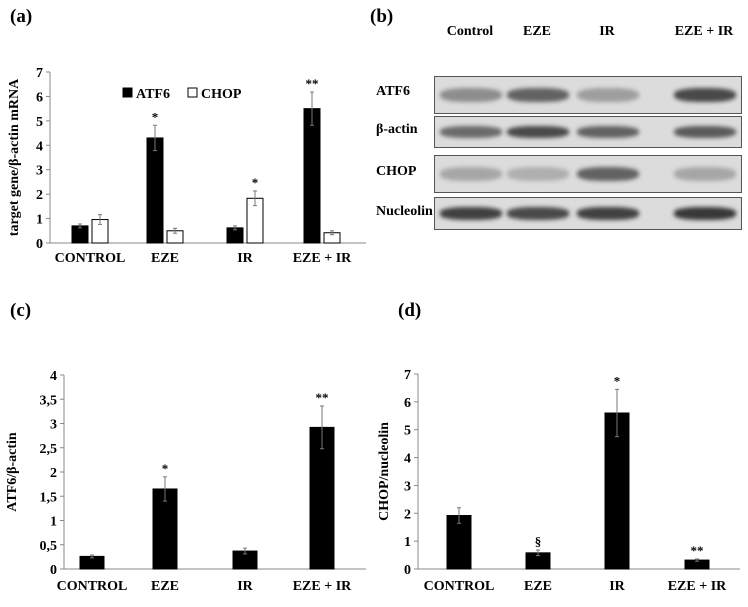  I want to click on y-axis-label: CHOP/nucleolin, so click(384, 471).